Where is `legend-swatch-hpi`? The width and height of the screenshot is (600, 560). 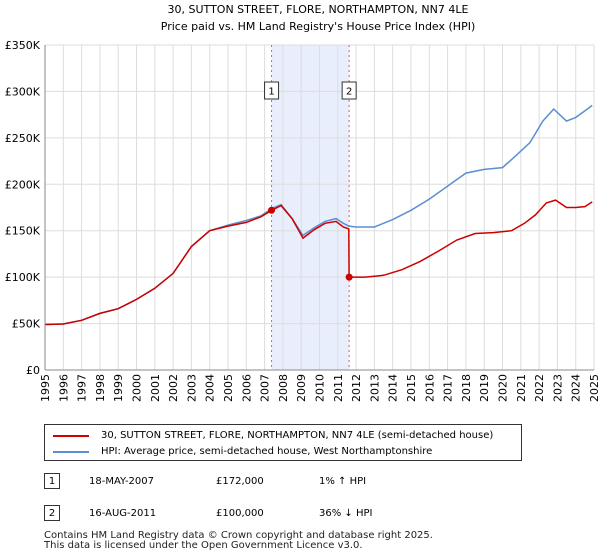
legend-swatch-hpi is located at coordinates (71, 452).